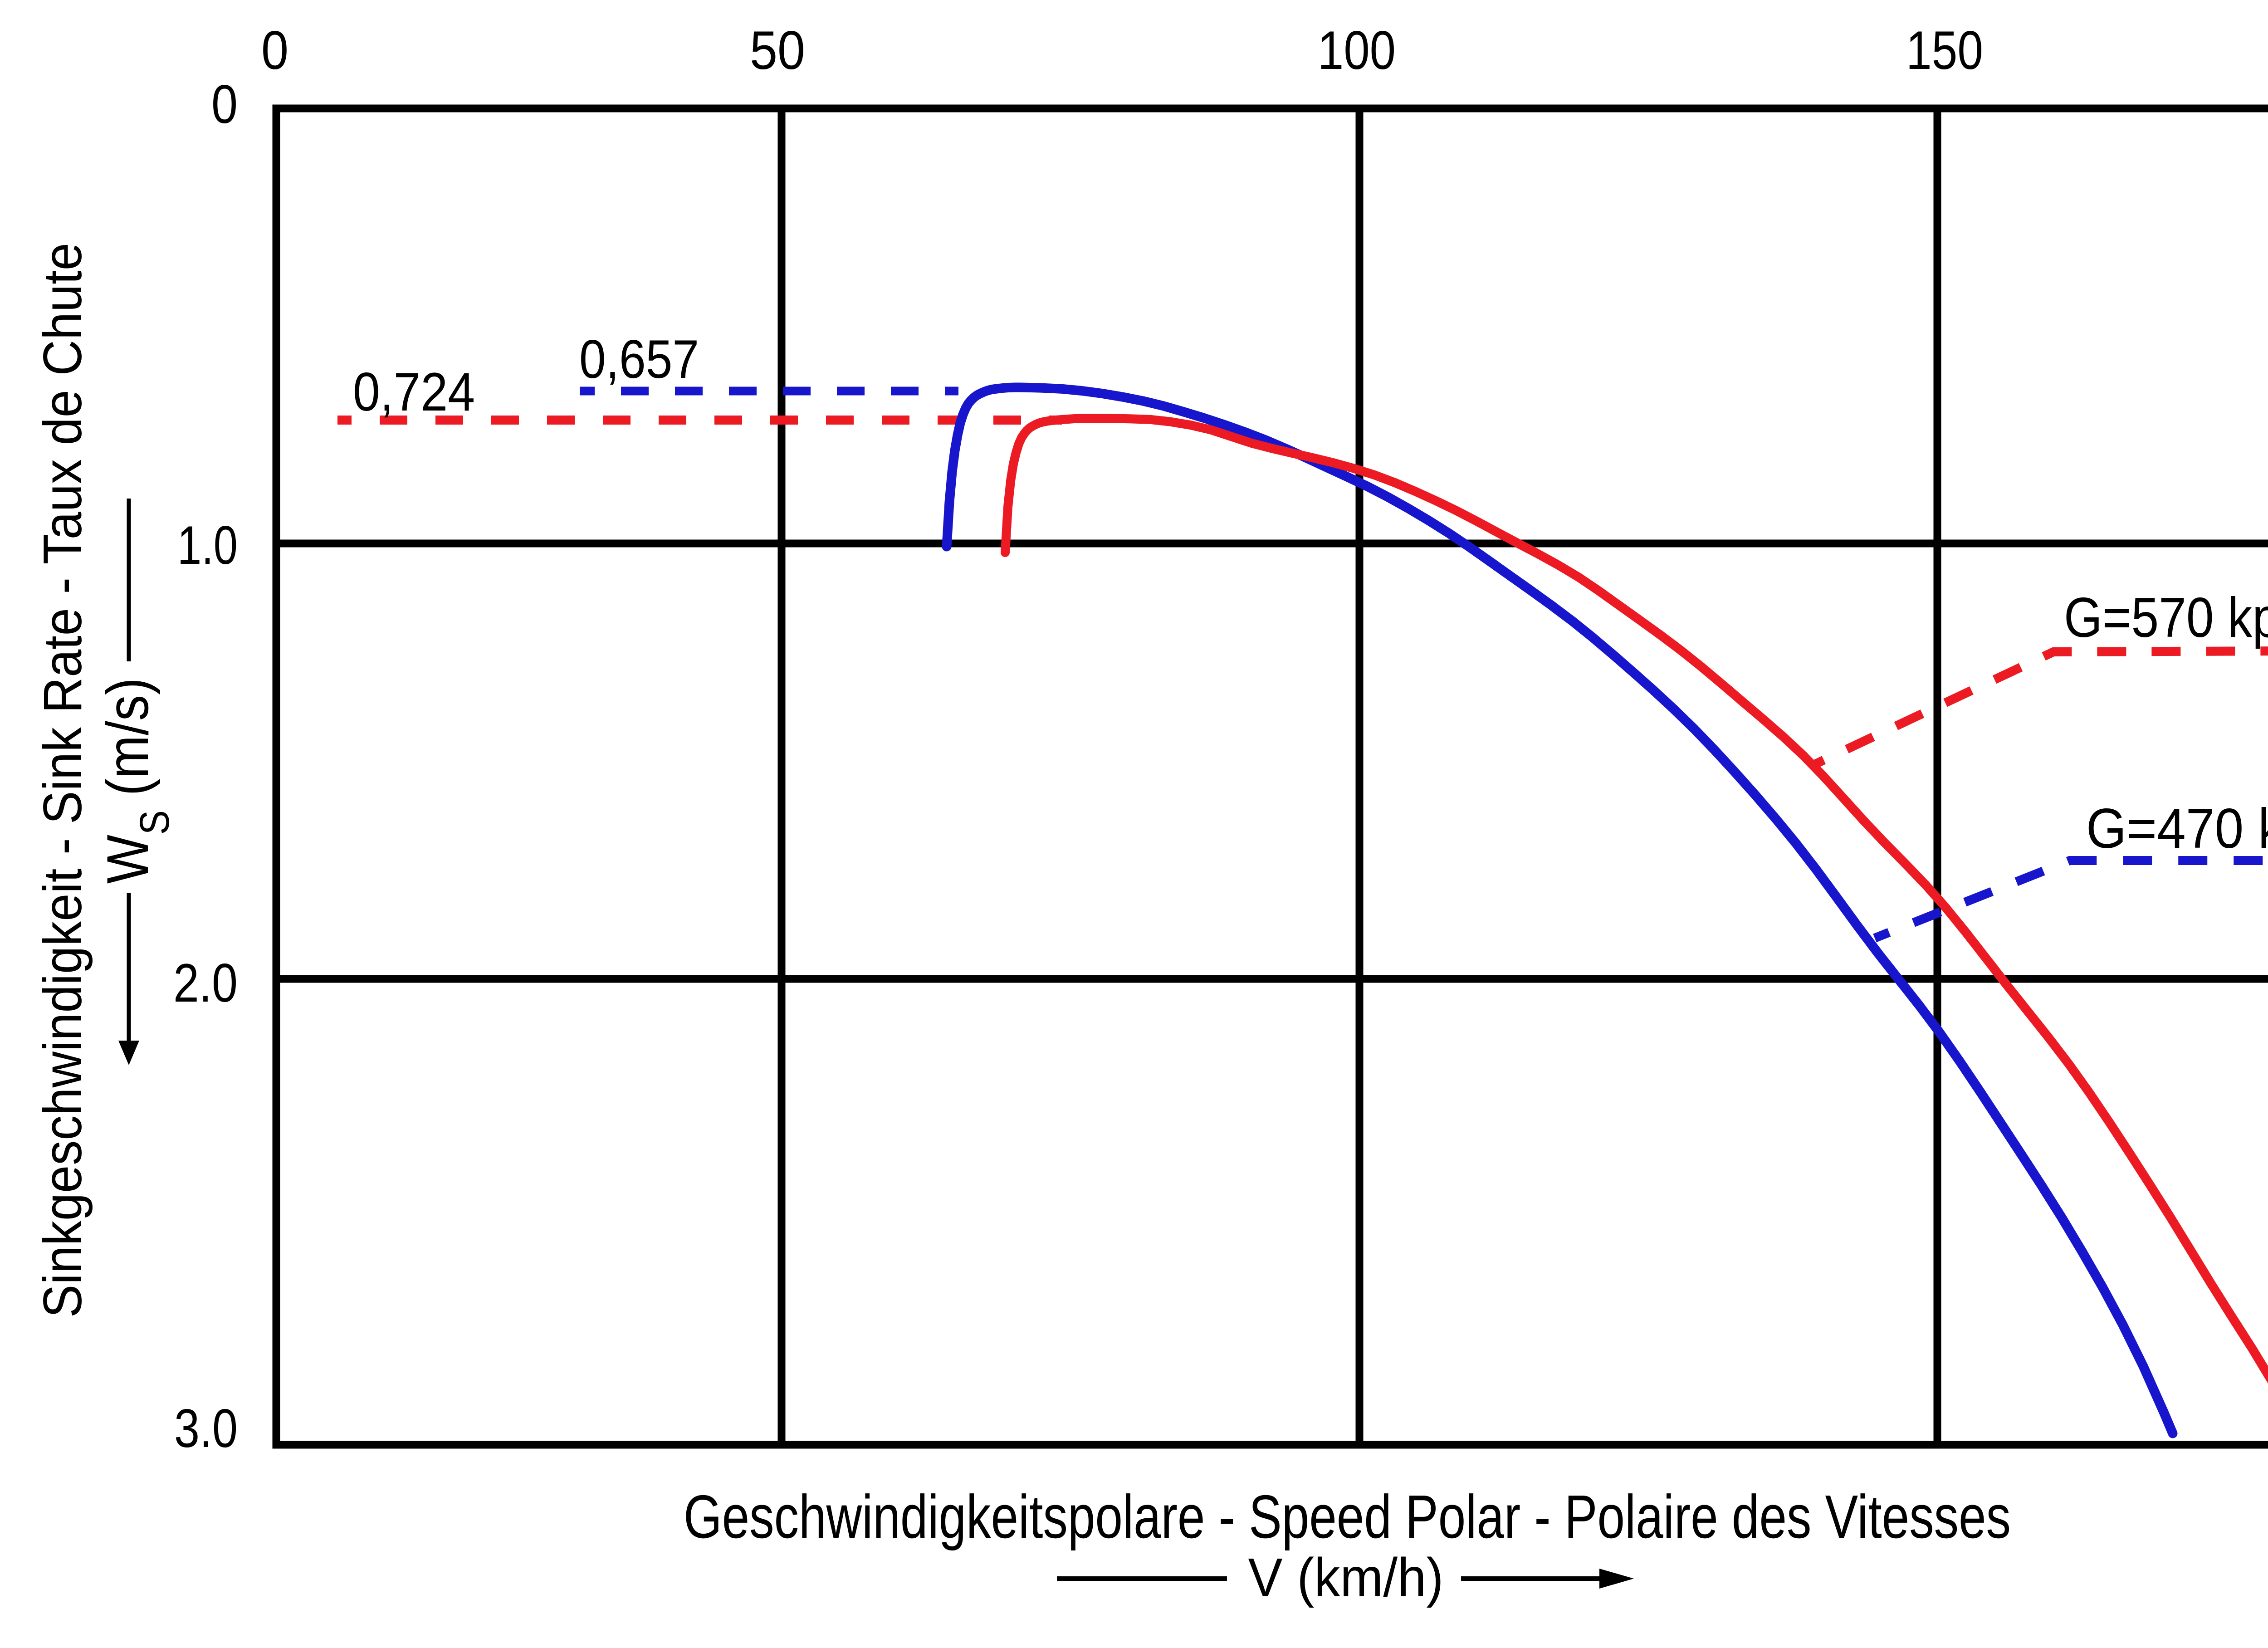 This screenshot has height=1648, width=2268. Describe the element at coordinates (639, 359) in the screenshot. I see `svg-text: 0,657` at that location.